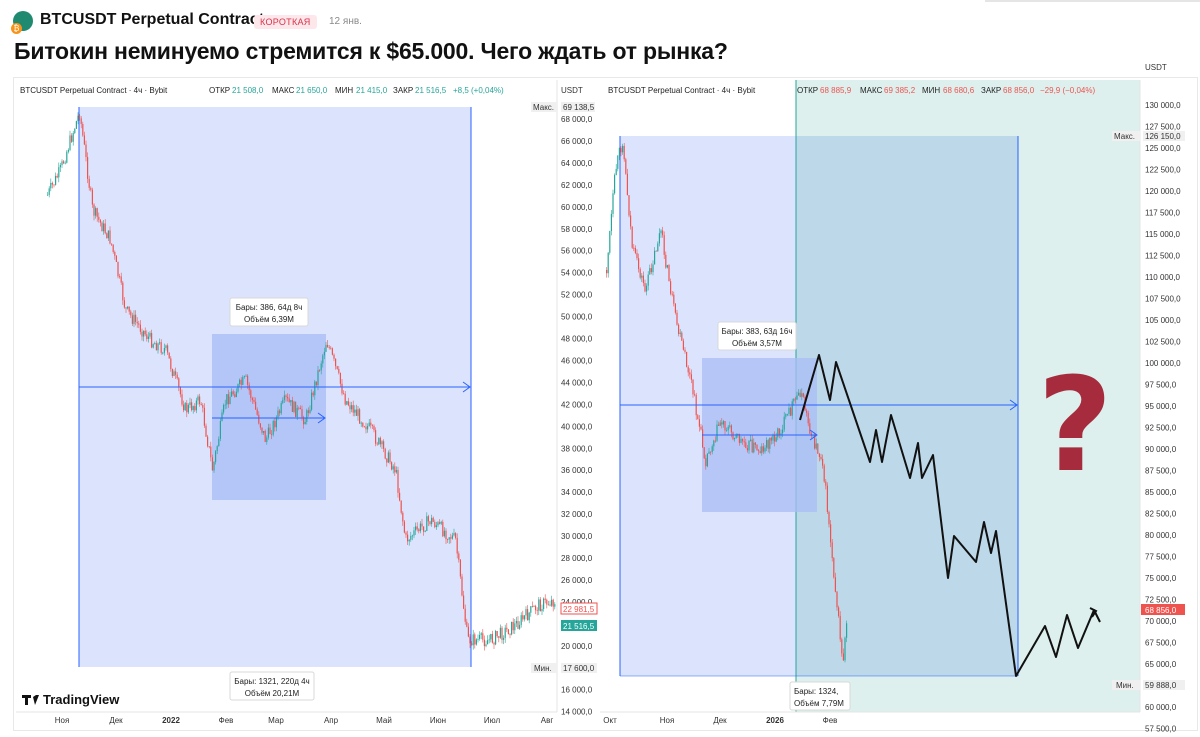  I want to click on price-tick: 16 000,0, so click(577, 690).